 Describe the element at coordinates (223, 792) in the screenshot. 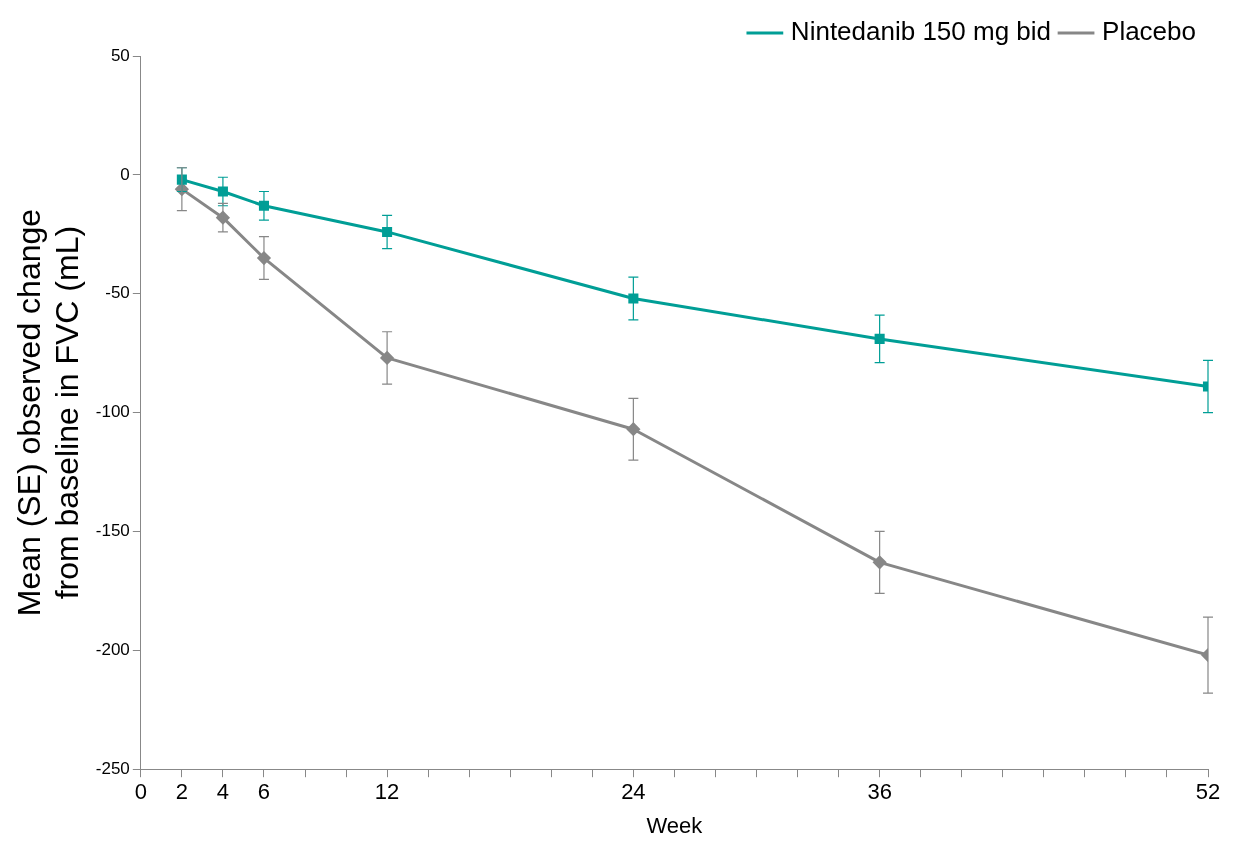

I see `x-tick-label: 4` at that location.